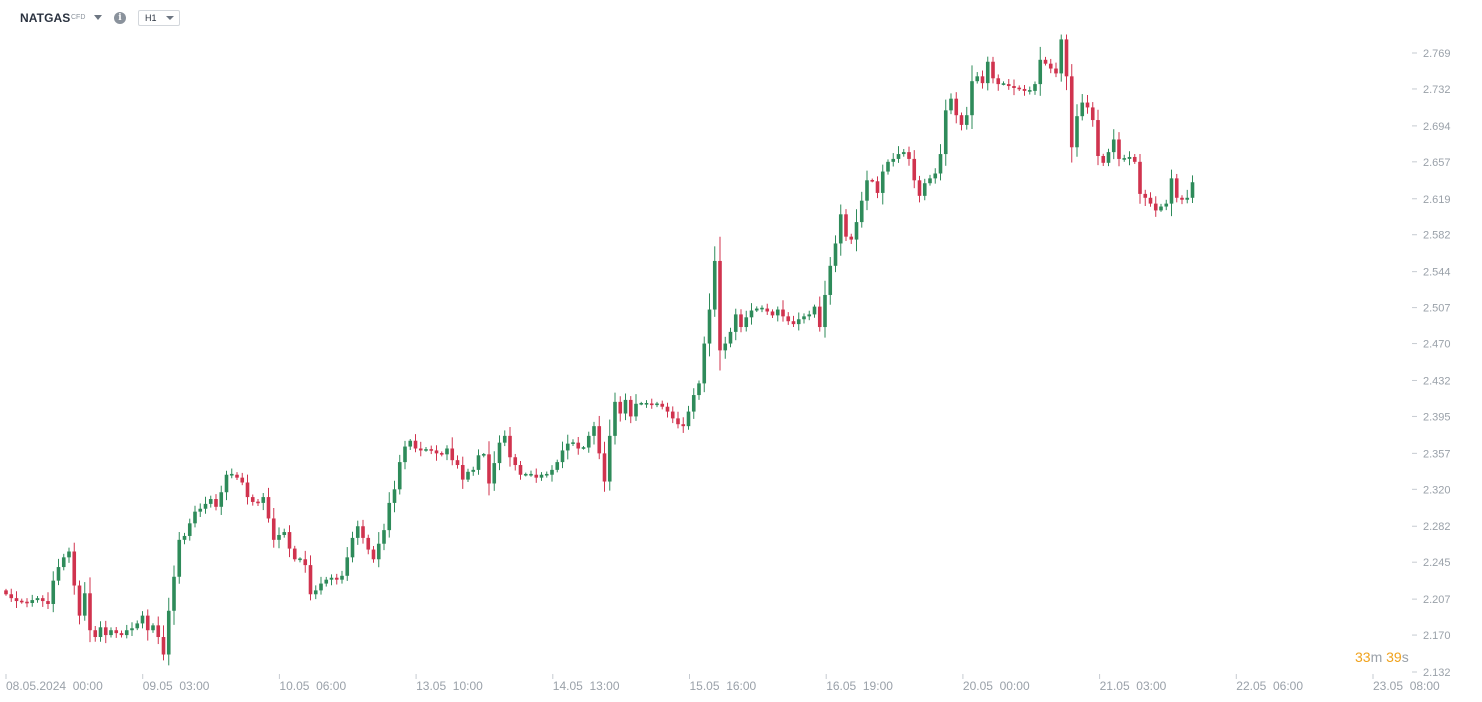  I want to click on price-tick-label: 2.432, so click(1437, 381).